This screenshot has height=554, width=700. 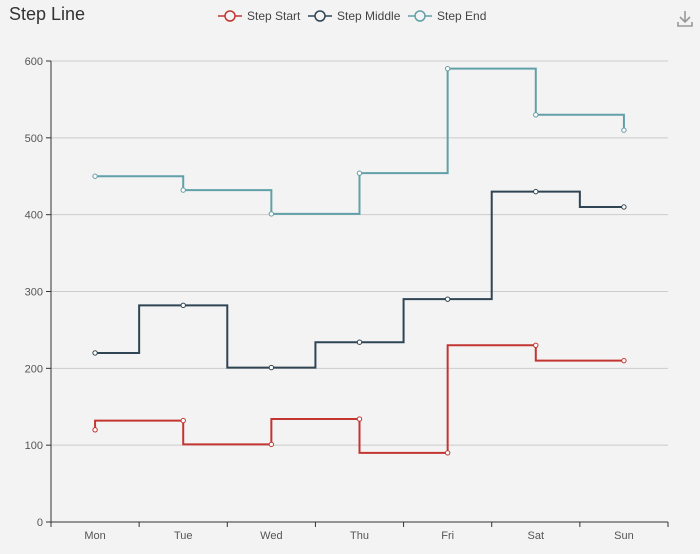 I want to click on x-tick-label: Fri, so click(x=447, y=536).